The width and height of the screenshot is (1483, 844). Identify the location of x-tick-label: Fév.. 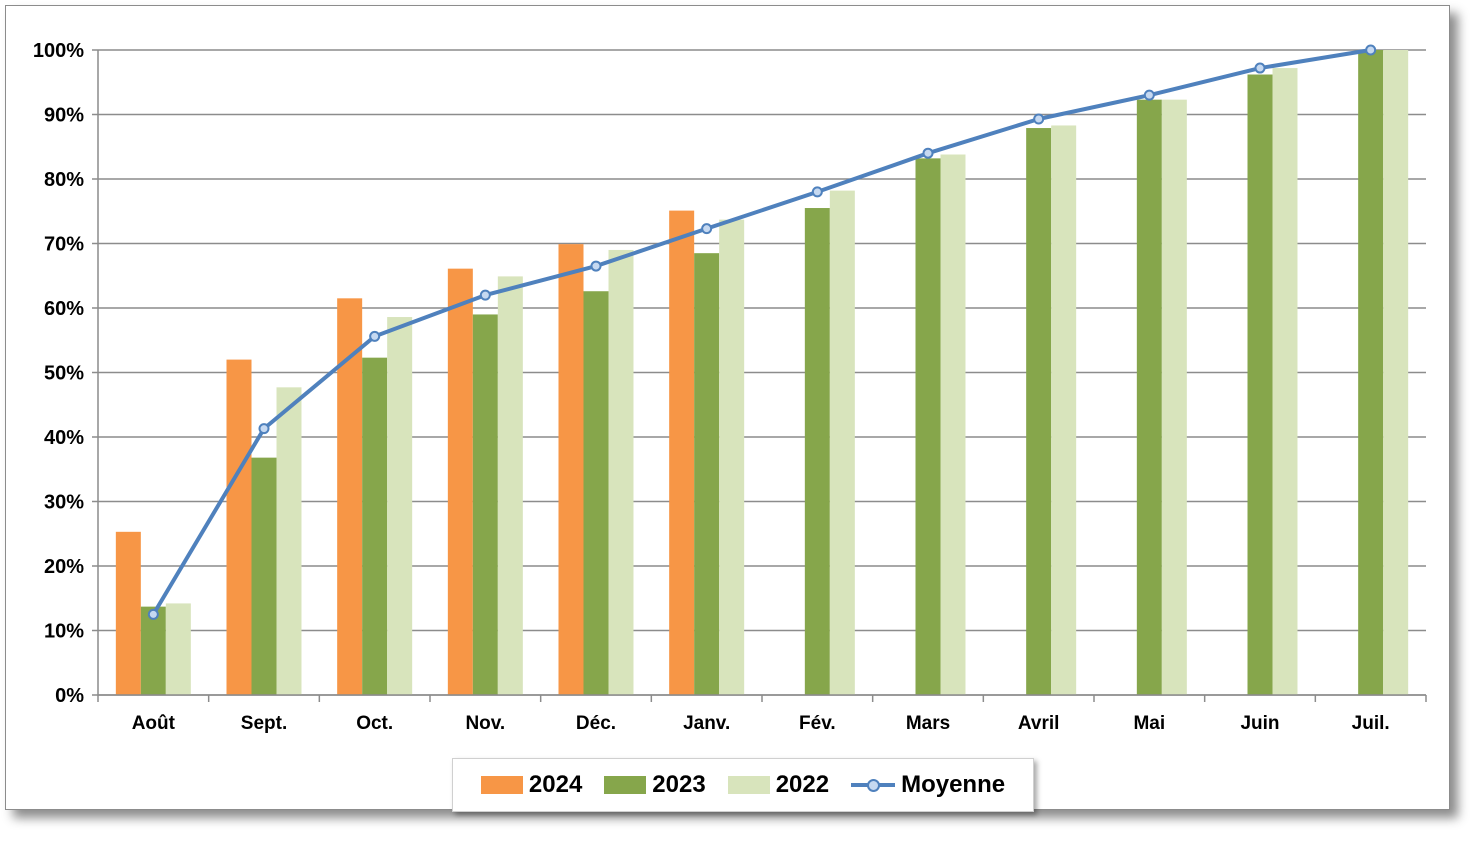
(817, 723).